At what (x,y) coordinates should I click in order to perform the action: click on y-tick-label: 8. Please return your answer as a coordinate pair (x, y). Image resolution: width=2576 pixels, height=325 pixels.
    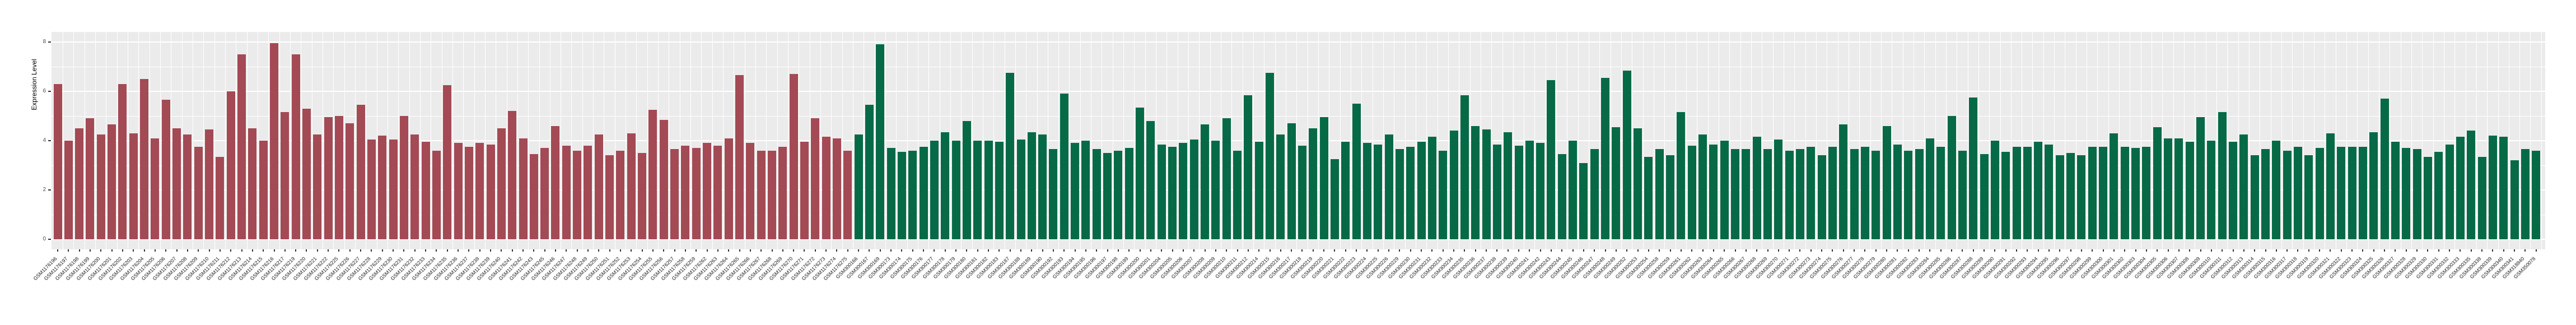
    Looking at the image, I should click on (45, 42).